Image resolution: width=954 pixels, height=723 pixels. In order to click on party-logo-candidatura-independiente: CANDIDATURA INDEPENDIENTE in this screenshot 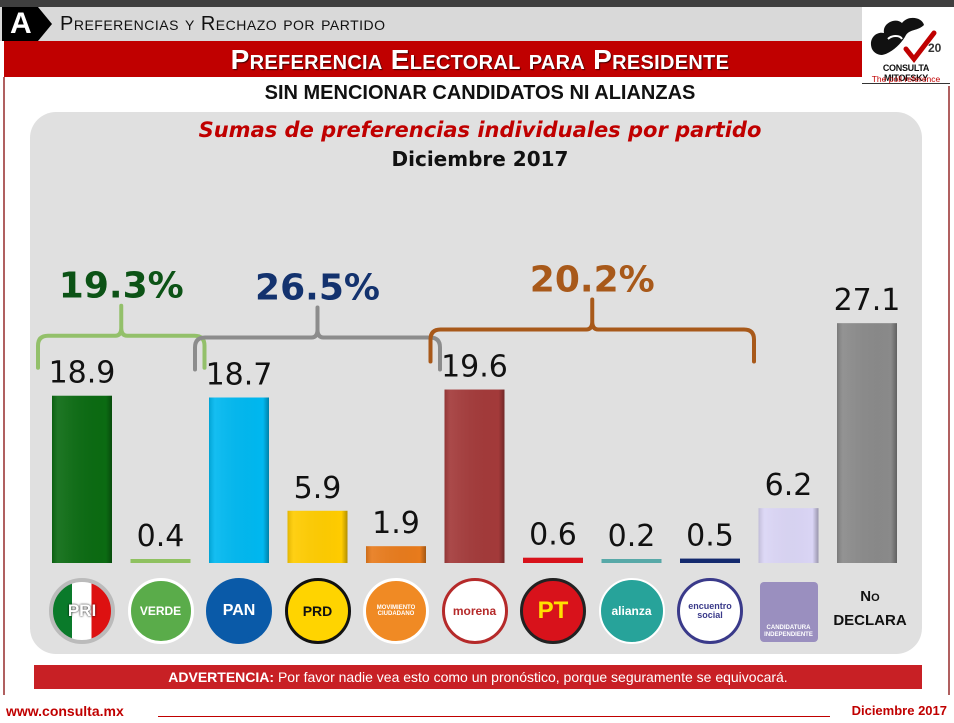, I will do `click(788, 612)`.